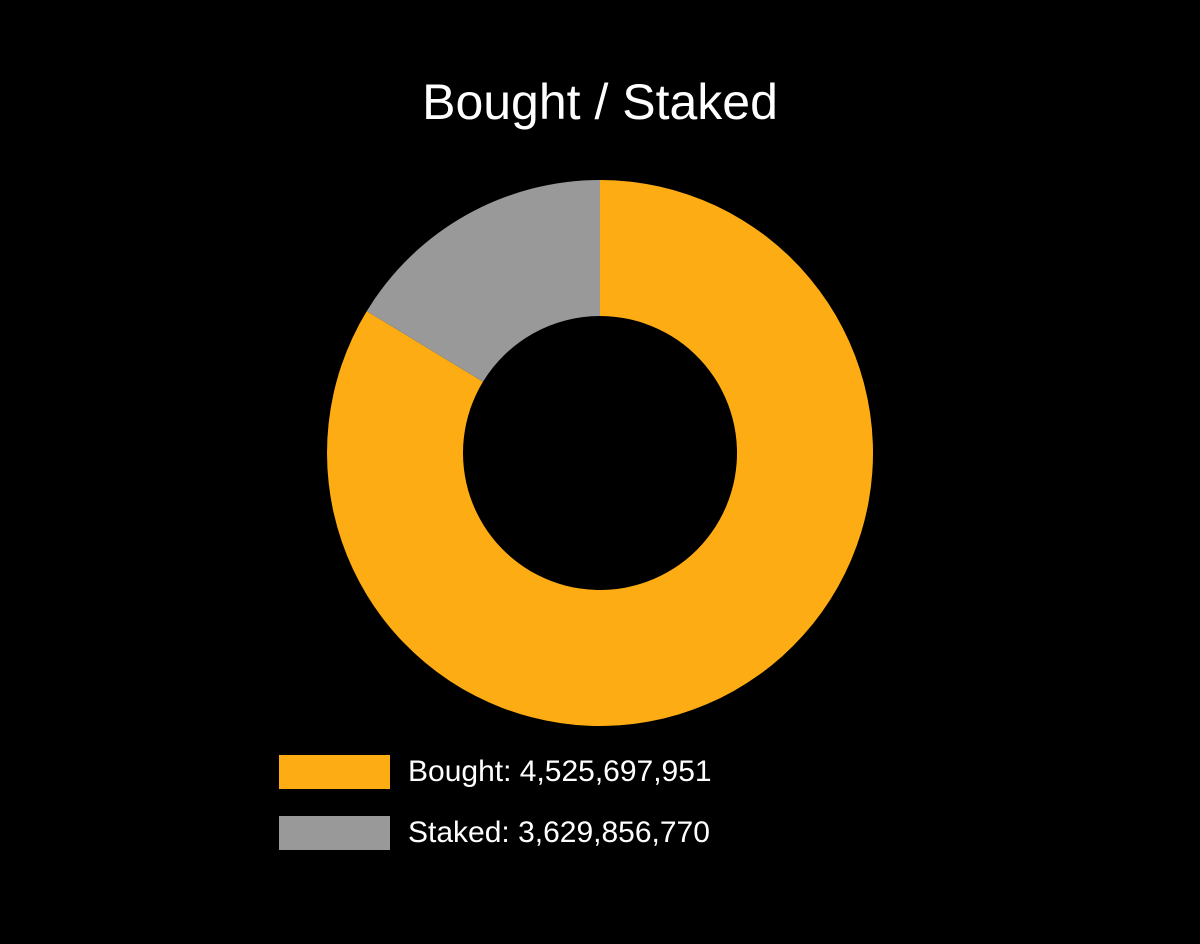 This screenshot has width=1200, height=944. I want to click on legend-label-staked: Staked: 3,629,856,770, so click(559, 832).